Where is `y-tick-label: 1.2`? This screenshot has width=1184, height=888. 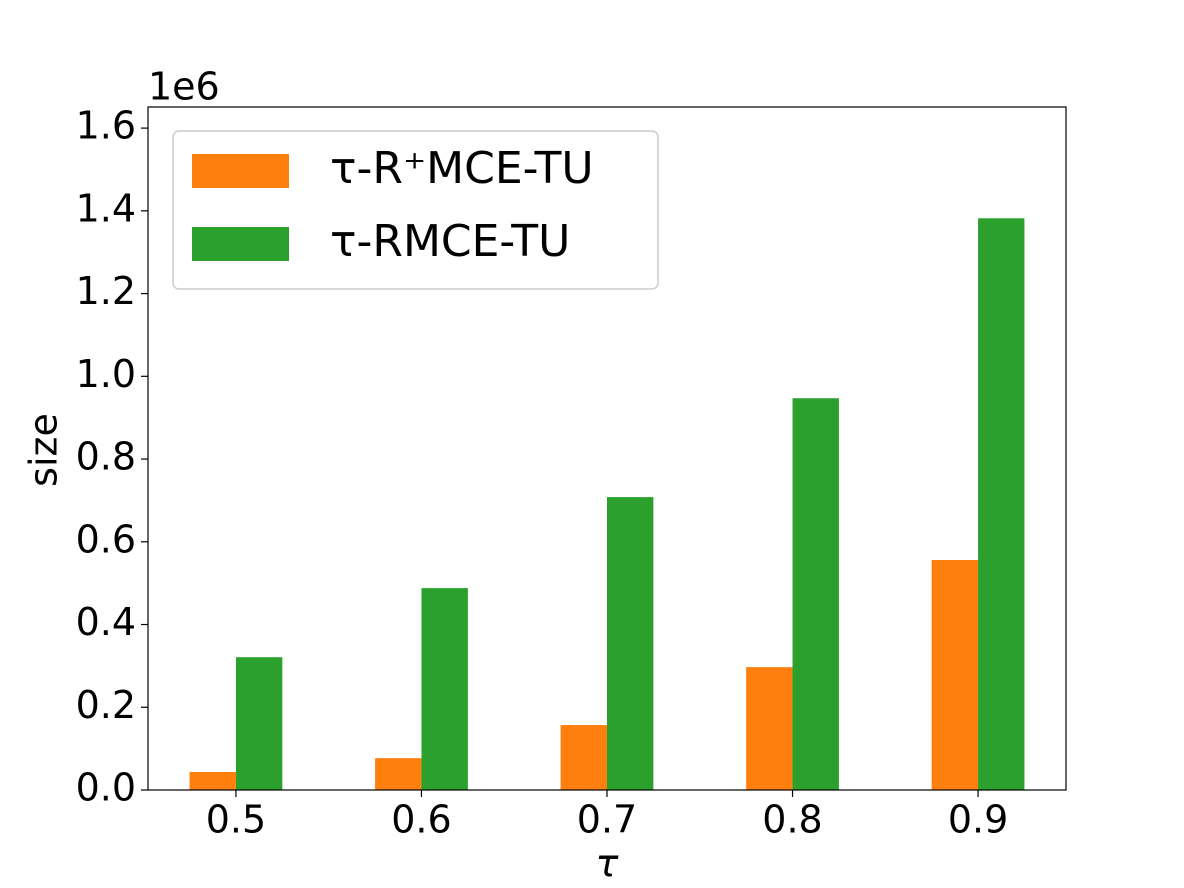 y-tick-label: 1.2 is located at coordinates (106, 291).